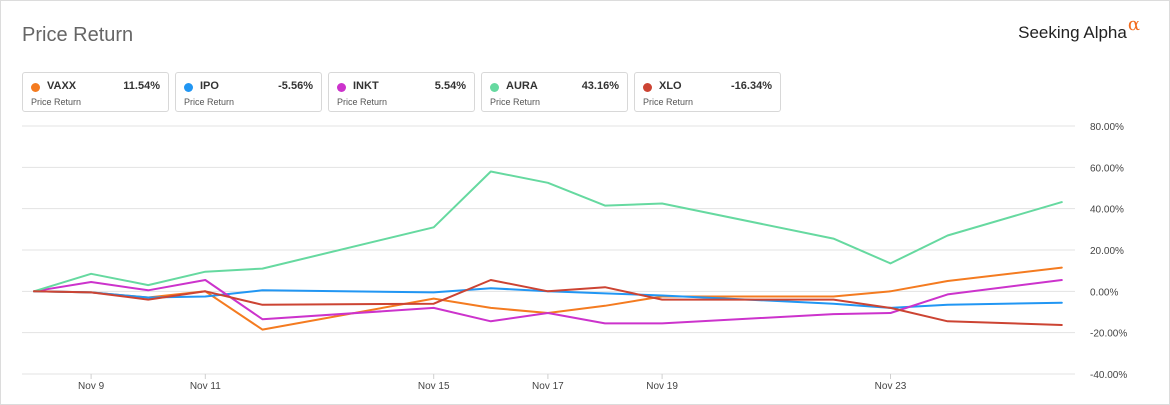 The image size is (1170, 405). I want to click on legend-item-xlo: XLO -16.34% Price Return, so click(707, 92).